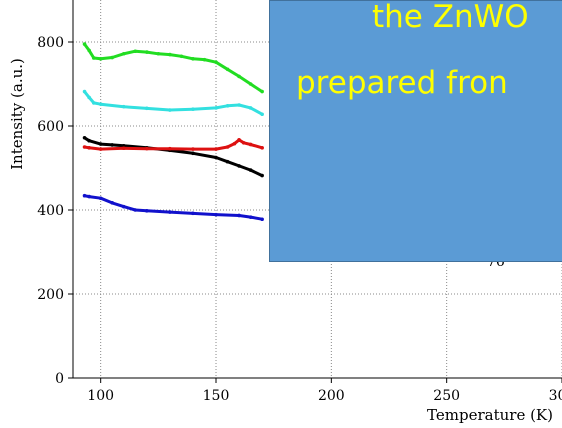 The width and height of the screenshot is (562, 428). What do you see at coordinates (50, 127) in the screenshot?
I see `y-tick-label: 600` at bounding box center [50, 127].